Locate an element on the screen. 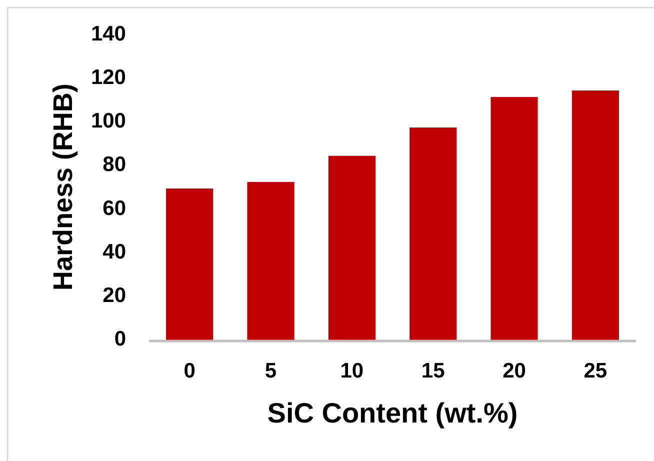 The width and height of the screenshot is (654, 461). y-axis-title: Hardness (RHB) is located at coordinates (63, 187).